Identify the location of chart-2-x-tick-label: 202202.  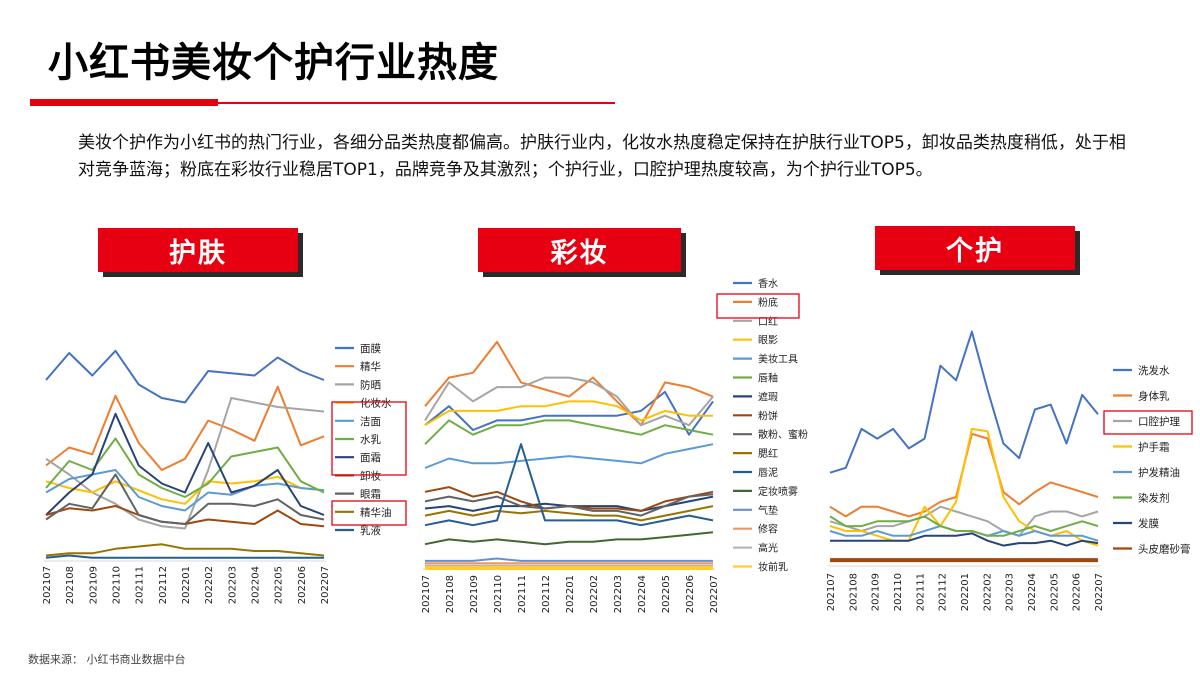
(987, 592).